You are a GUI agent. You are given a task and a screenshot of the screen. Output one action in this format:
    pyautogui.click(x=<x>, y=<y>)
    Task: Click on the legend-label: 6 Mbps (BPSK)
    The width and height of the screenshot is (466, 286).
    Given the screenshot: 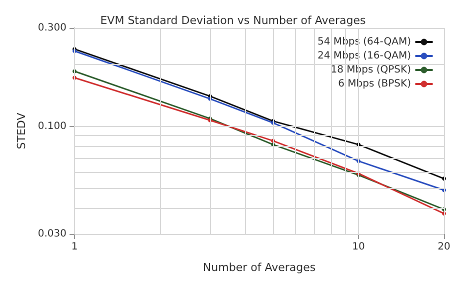 What is the action you would take?
    pyautogui.click(x=375, y=84)
    